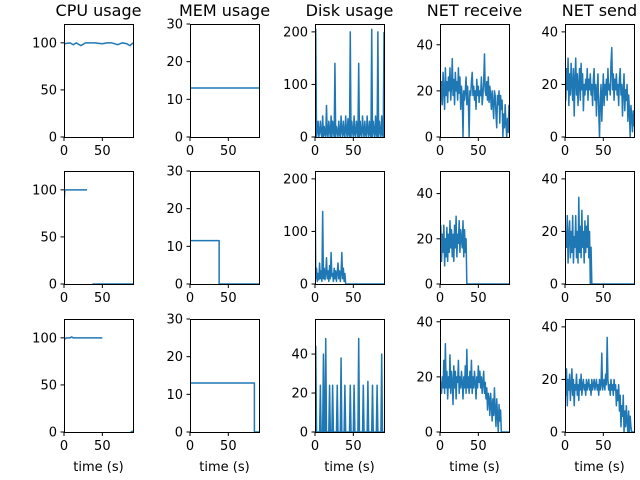 The height and width of the screenshot is (480, 640). I want to click on x-tick-label-r2c4-0: 0, so click(565, 446).